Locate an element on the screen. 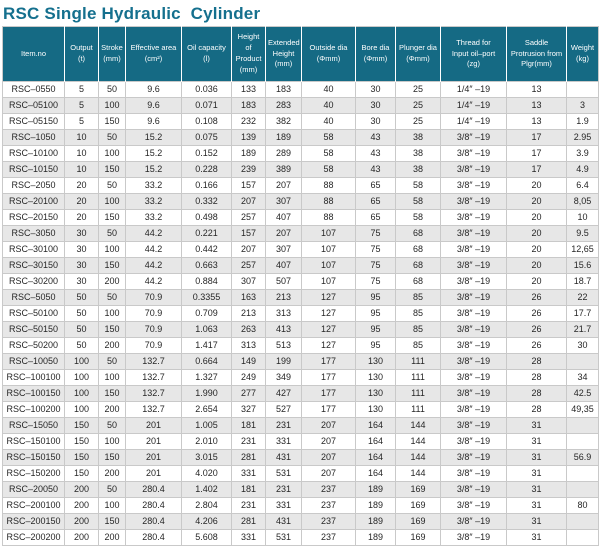 This screenshot has height=548, width=600. item-no-cell: RSC–15050 is located at coordinates (33, 425).